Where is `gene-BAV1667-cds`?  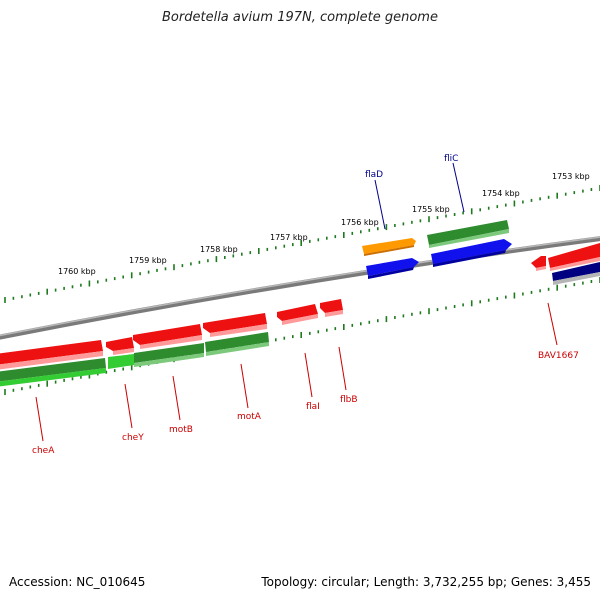
gene-BAV1667-cds is located at coordinates (538, 263).